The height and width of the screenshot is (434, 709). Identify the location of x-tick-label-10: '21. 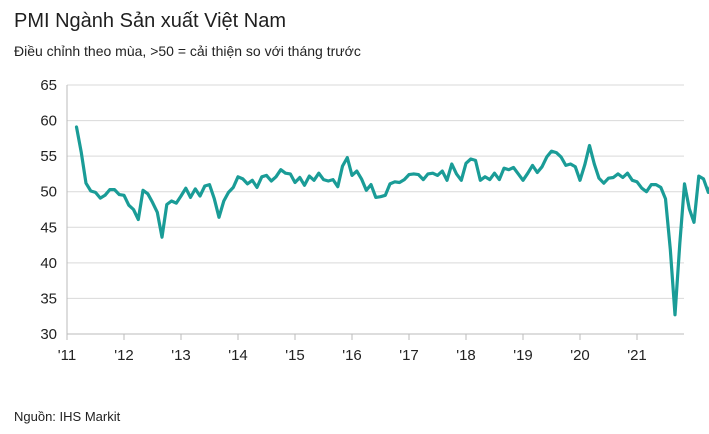
(637, 355).